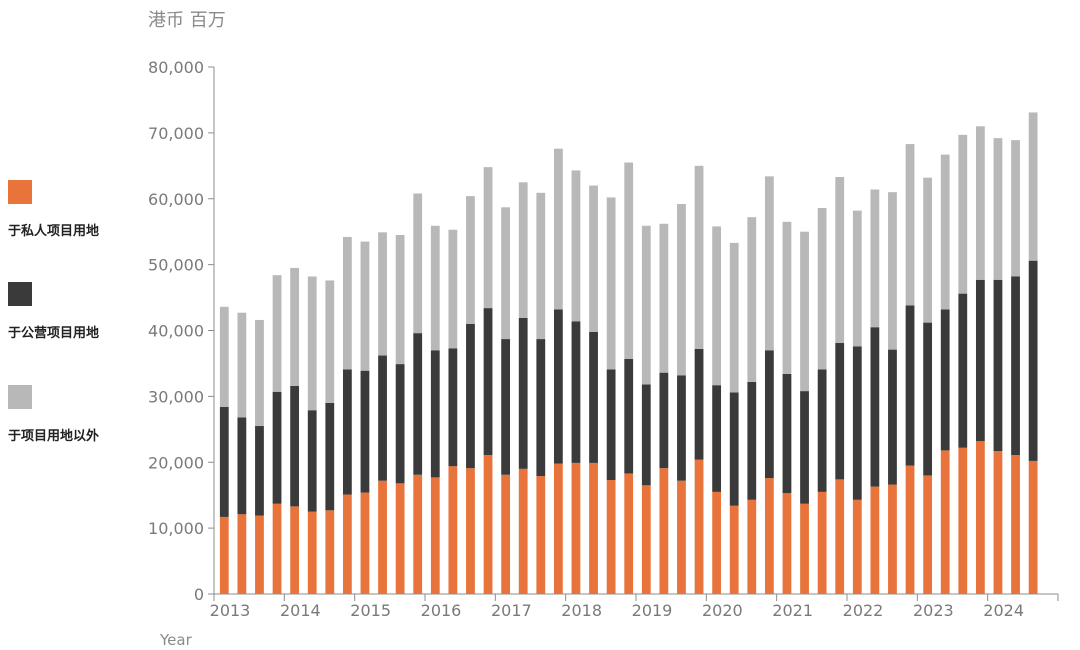 This screenshot has height=650, width=1080. What do you see at coordinates (541, 266) in the screenshot?
I see `bar-segment-s2-q18` at bounding box center [541, 266].